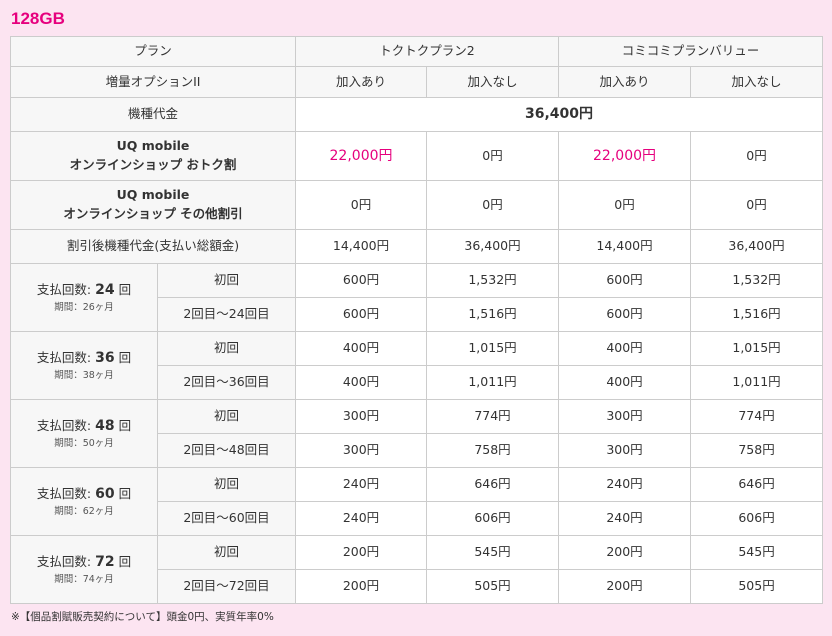 The width and height of the screenshot is (832, 636). Describe the element at coordinates (142, 617) in the screenshot. I see `footnote: ※【個品割賦販売契約について】頭金0円、実質年率0%` at that location.